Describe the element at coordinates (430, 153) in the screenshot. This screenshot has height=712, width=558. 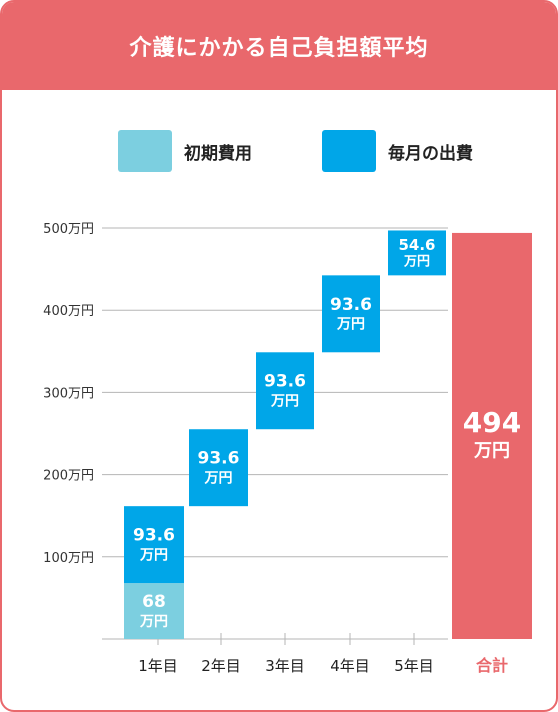
I see `legend-label-monthly: 毎月の出費` at that location.